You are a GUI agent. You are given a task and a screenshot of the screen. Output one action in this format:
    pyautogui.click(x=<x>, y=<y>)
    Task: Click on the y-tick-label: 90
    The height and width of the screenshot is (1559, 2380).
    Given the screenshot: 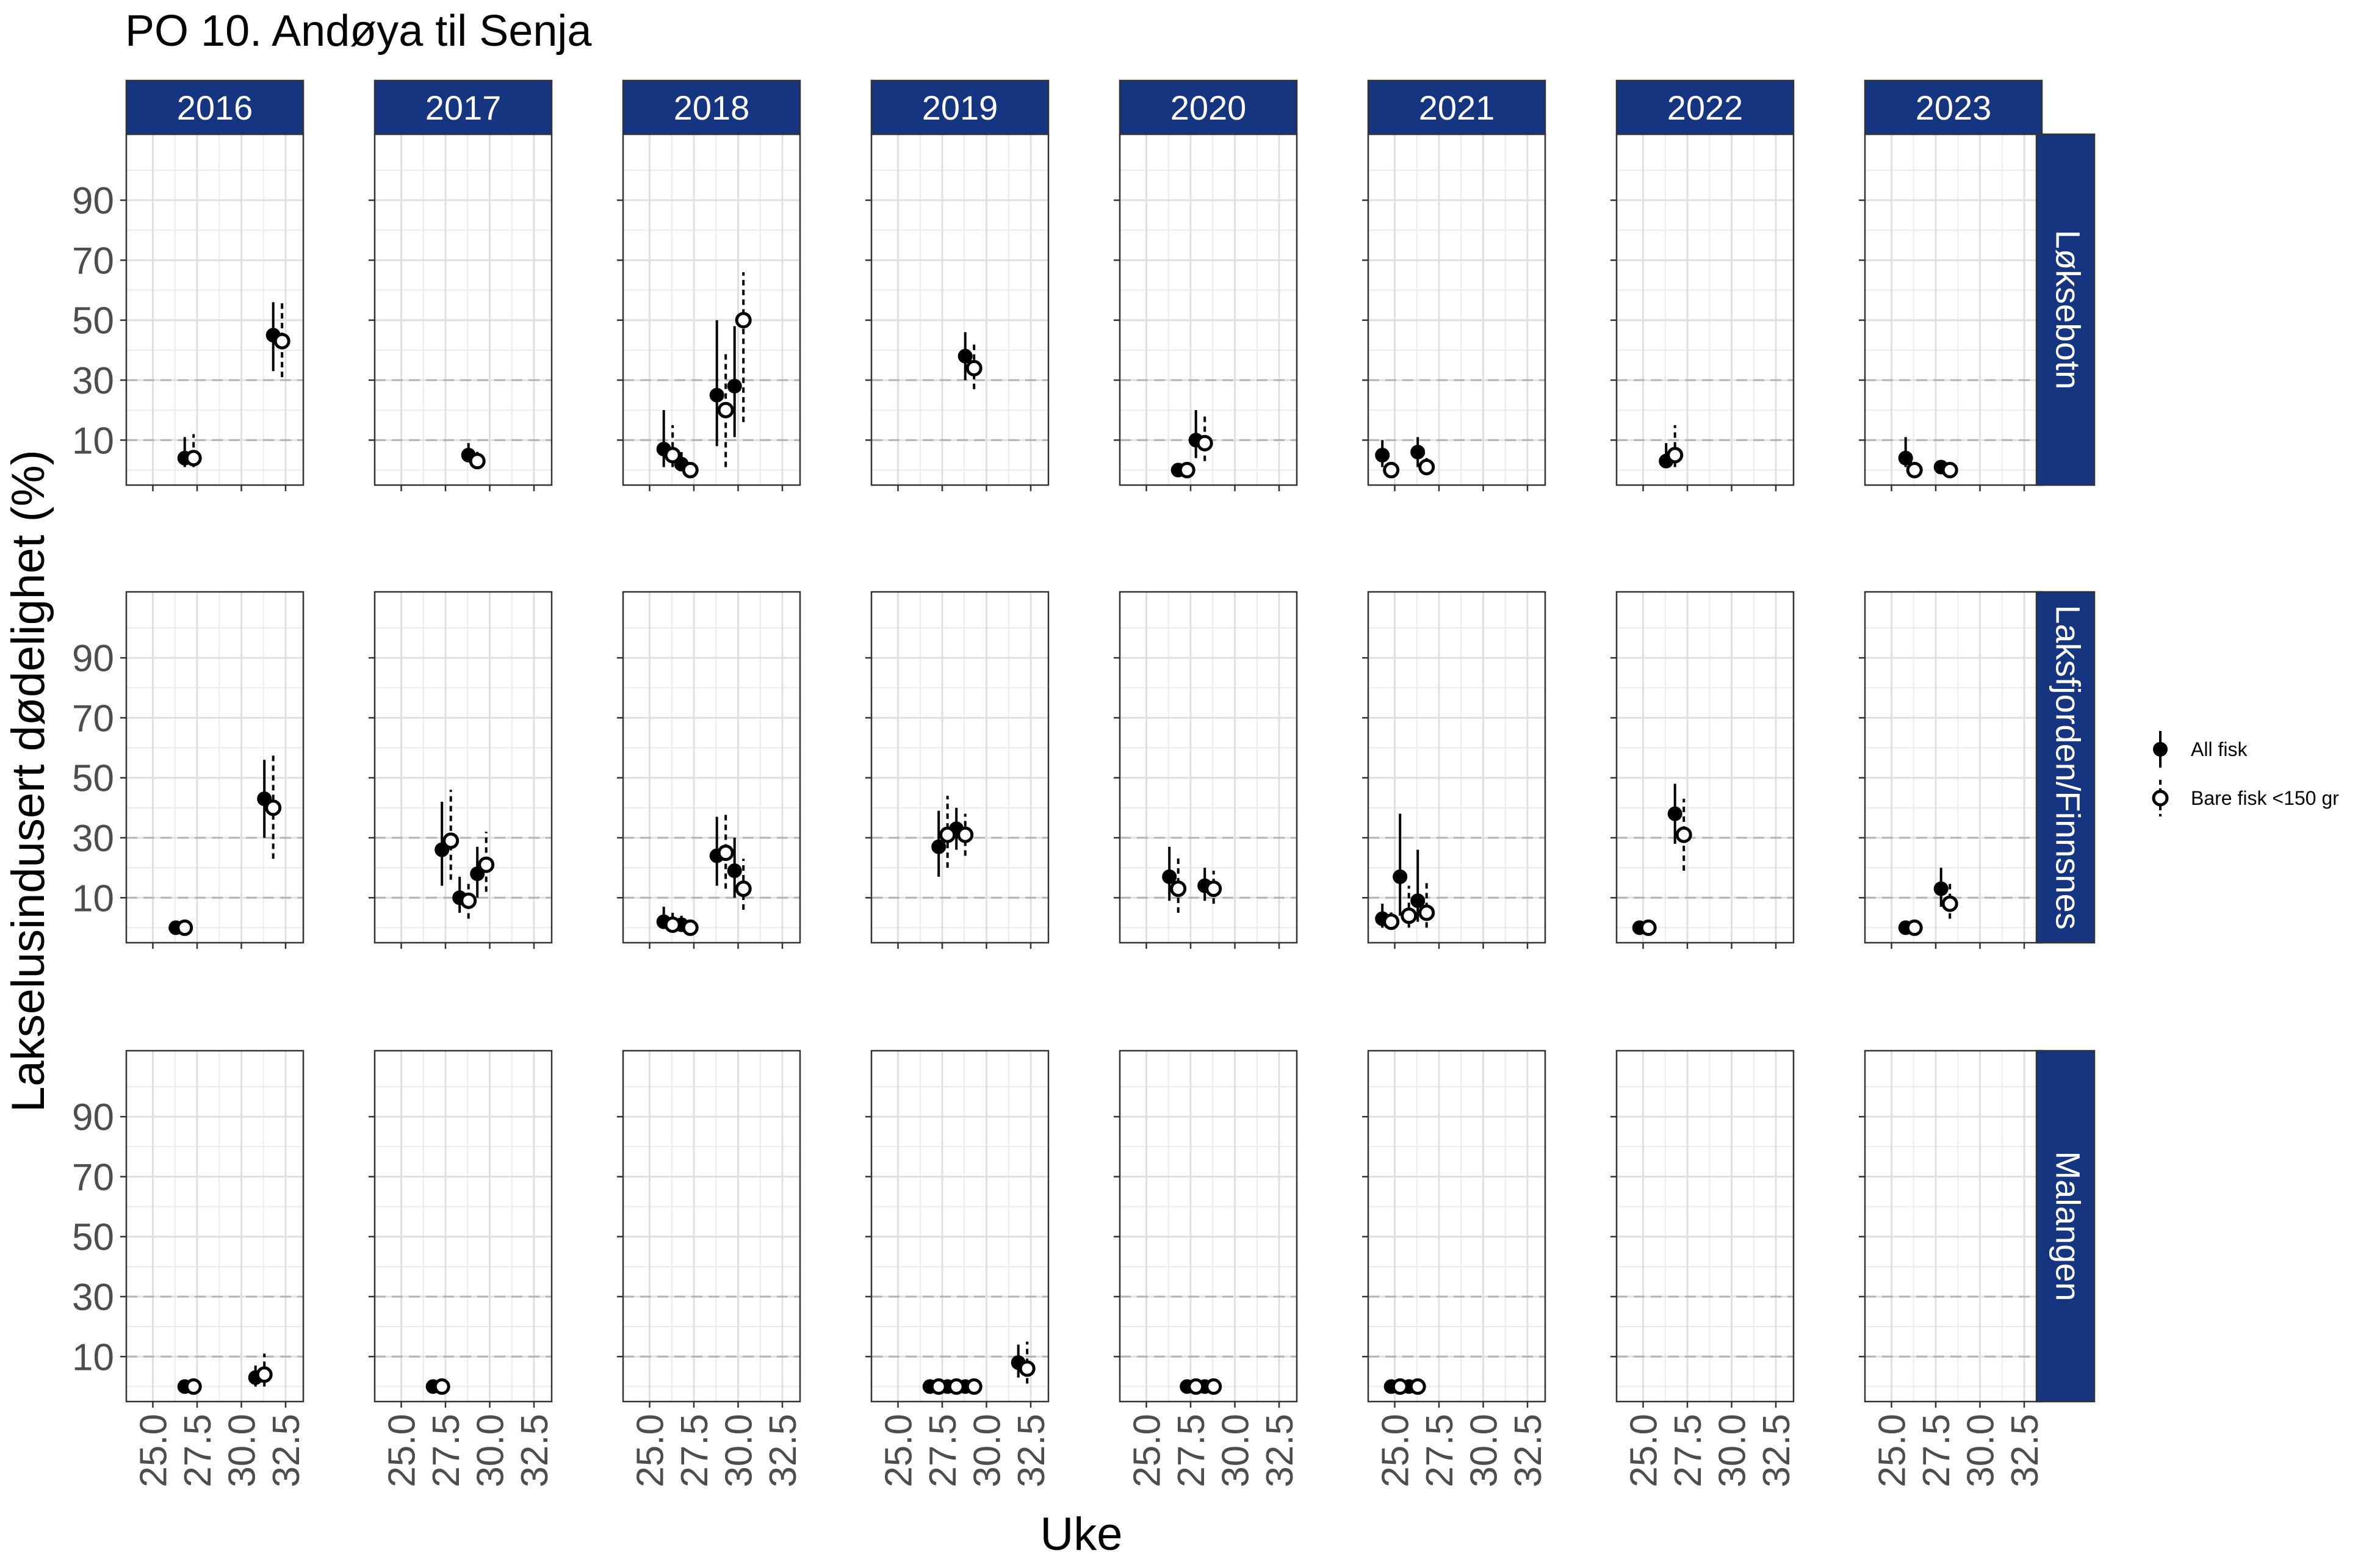 What is the action you would take?
    pyautogui.click(x=93, y=1117)
    